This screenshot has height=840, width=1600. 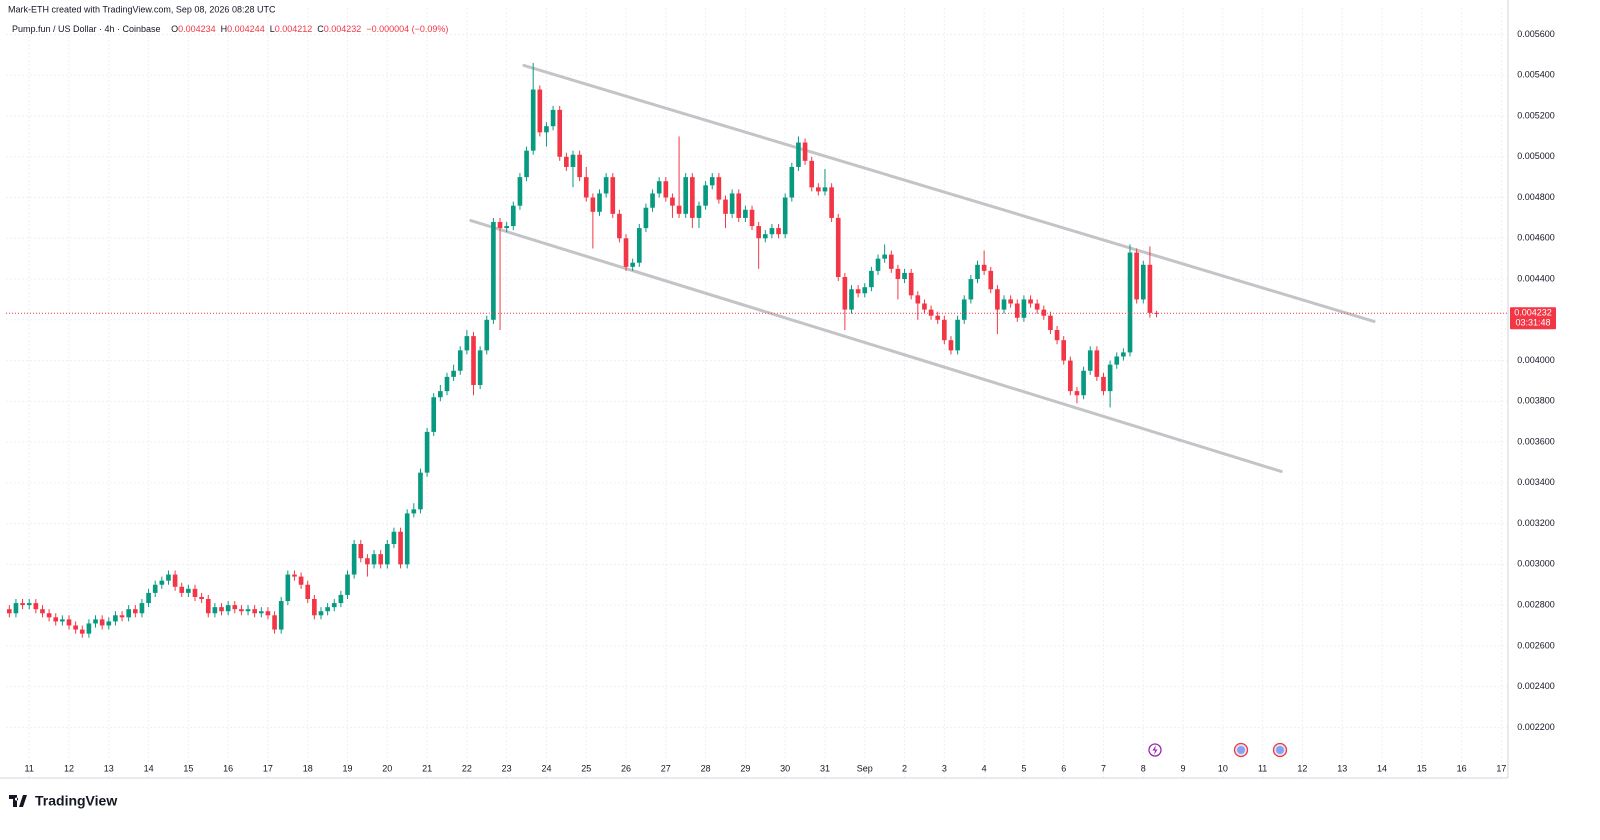 I want to click on y-tick-label: 0.005000, so click(x=1536, y=156).